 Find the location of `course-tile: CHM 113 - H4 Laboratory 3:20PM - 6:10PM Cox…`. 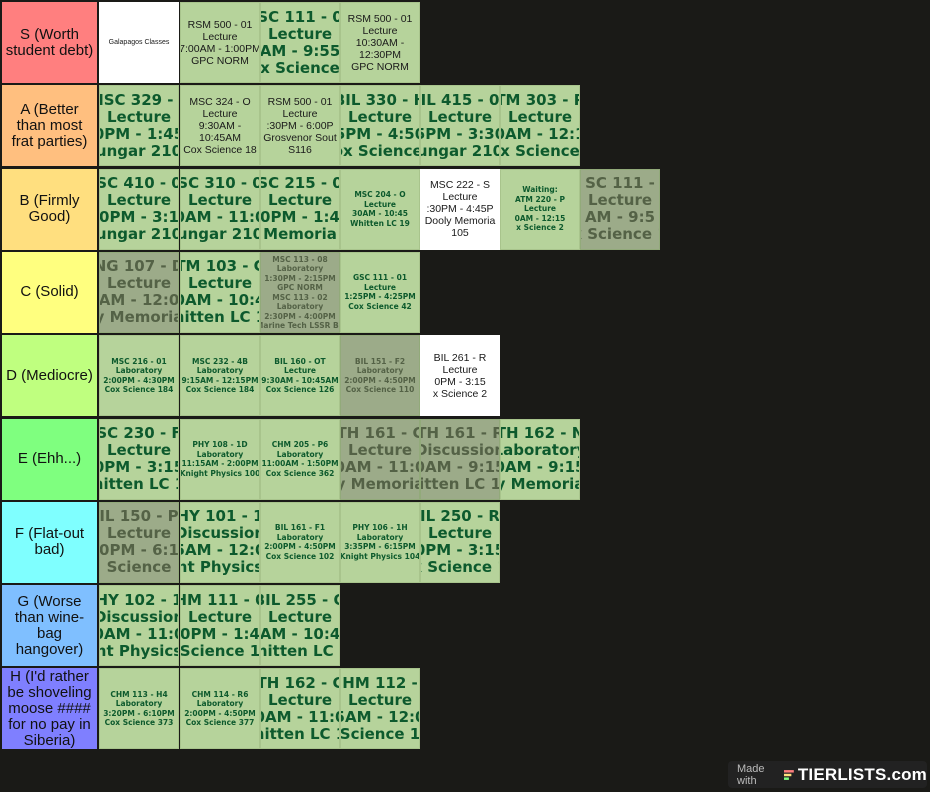

course-tile: CHM 113 - H4 Laboratory 3:20PM - 6:10PM Cox… is located at coordinates (139, 709).